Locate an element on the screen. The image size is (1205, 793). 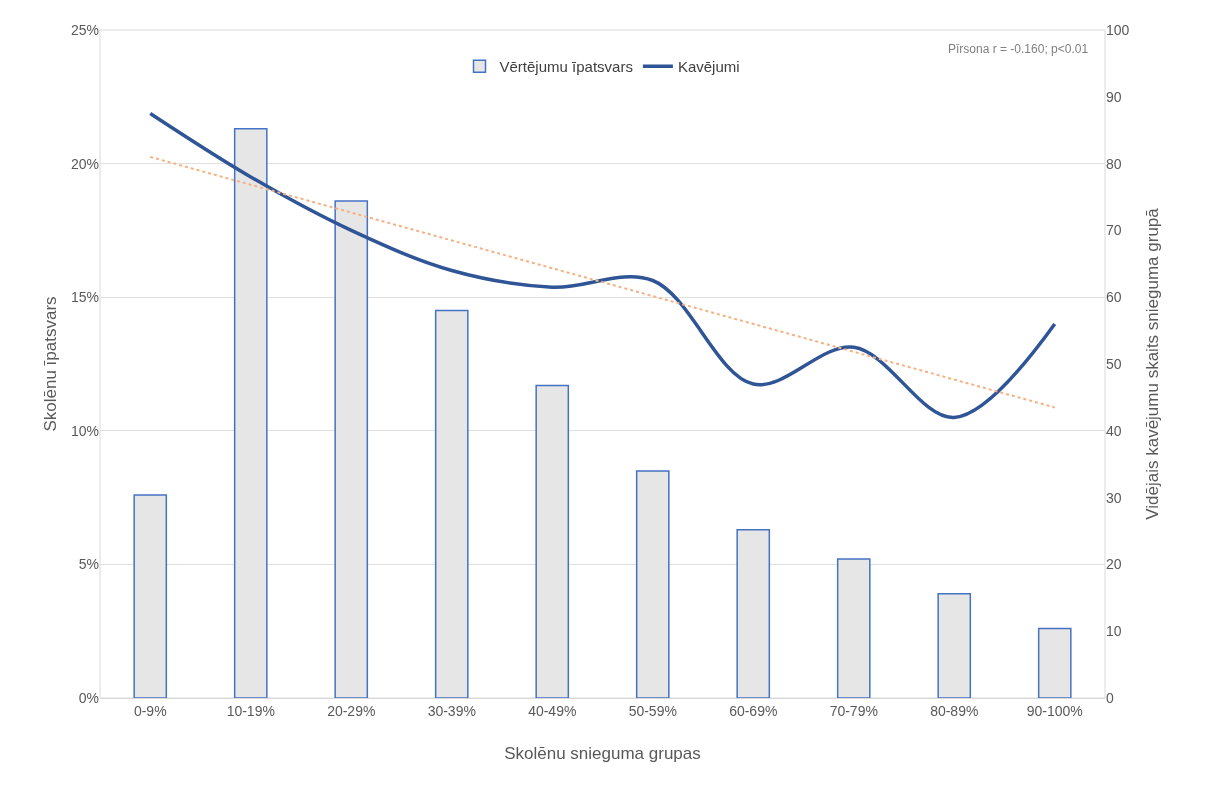
x-tick-label: 10-19% is located at coordinates (250, 710).